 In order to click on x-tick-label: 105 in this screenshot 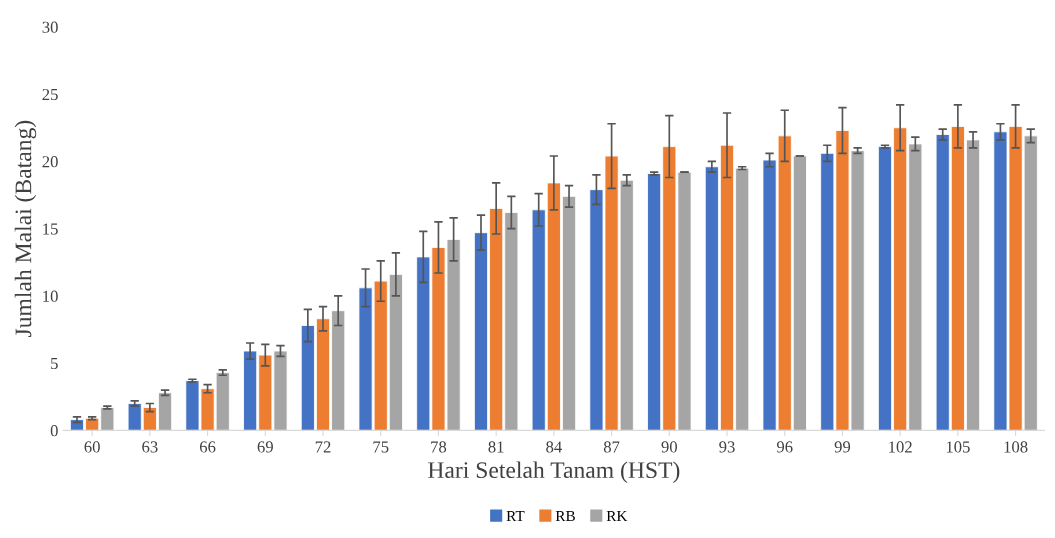, I will do `click(958, 447)`.